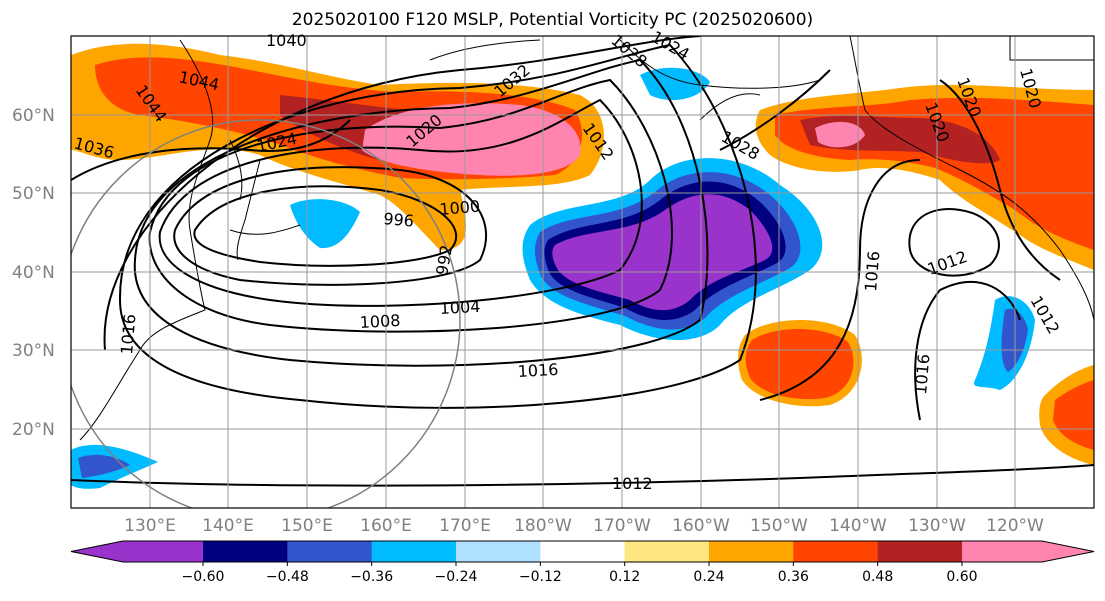  What do you see at coordinates (954, 242) in the screenshot?
I see `isobar-1012-loop` at bounding box center [954, 242].